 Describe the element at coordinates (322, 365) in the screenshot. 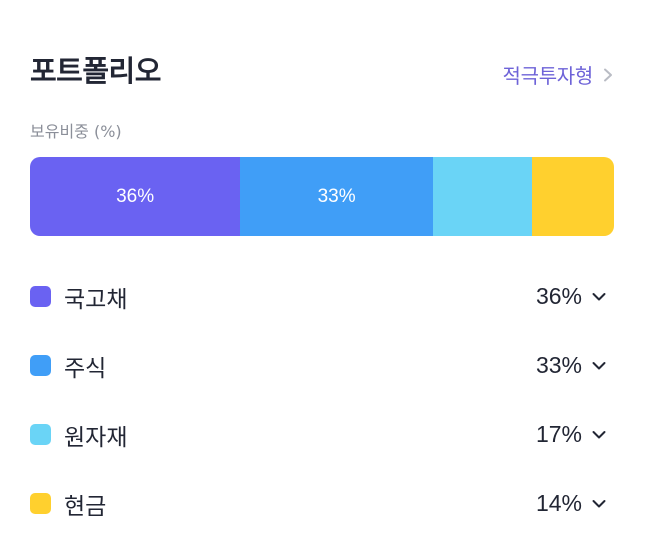

I see `legend-row-stocks: 주식 33%` at that location.